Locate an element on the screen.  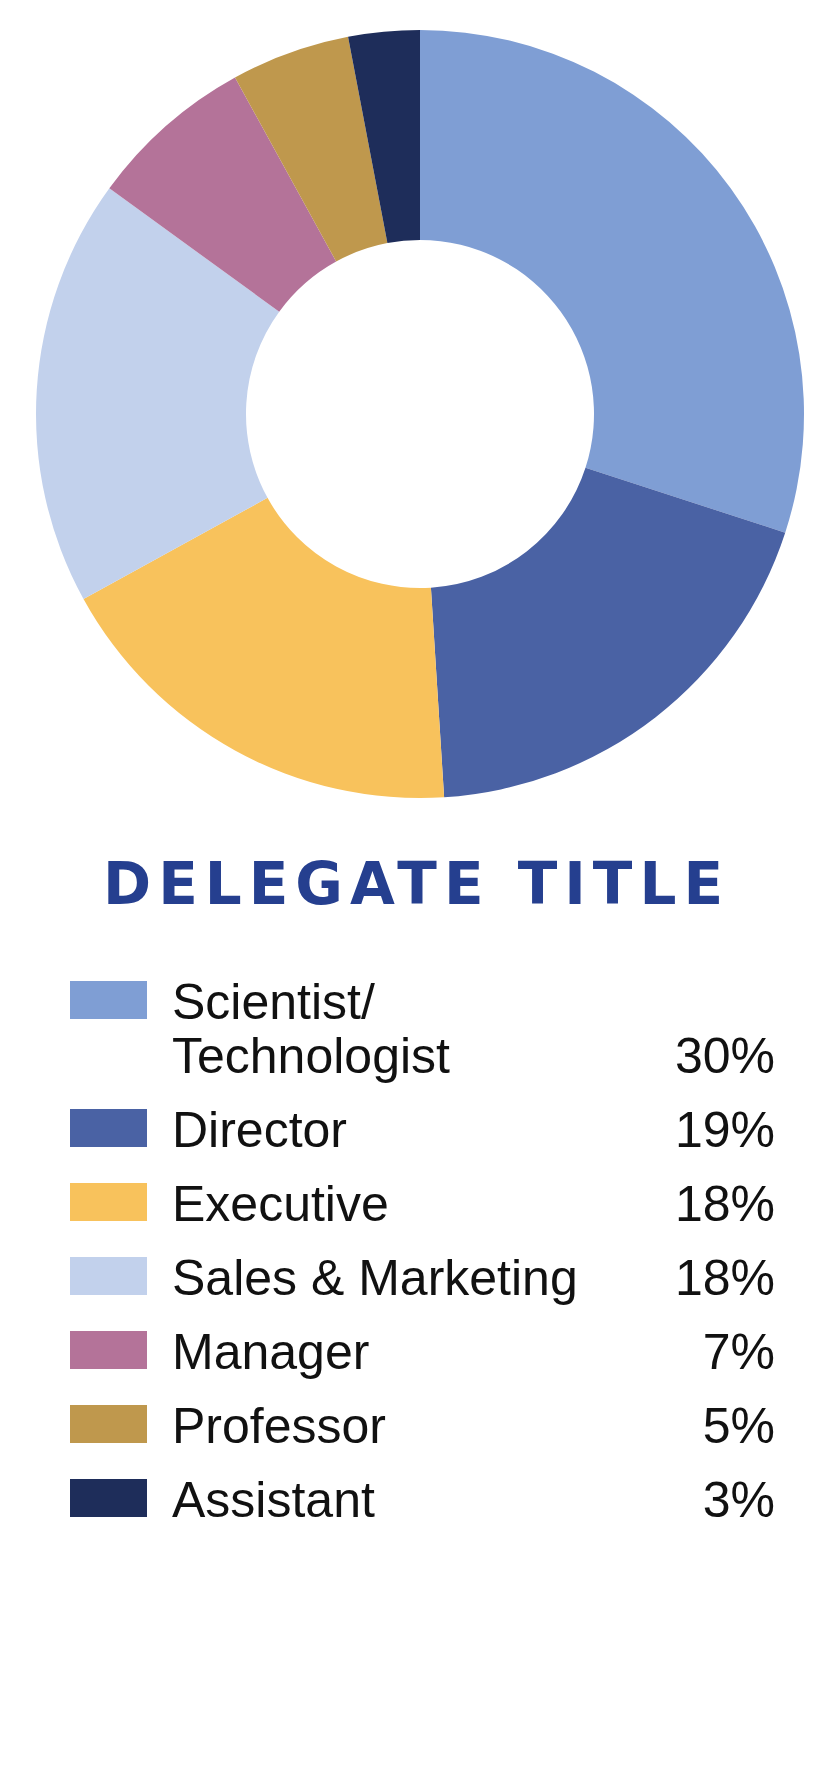
legend-label: Director is located at coordinates (260, 1130).